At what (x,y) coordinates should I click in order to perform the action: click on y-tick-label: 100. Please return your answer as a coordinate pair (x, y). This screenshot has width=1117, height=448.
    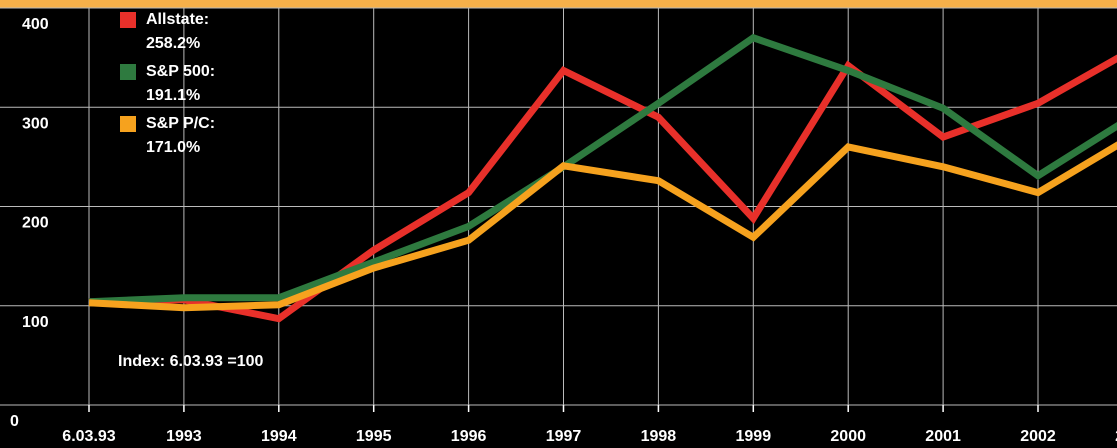
    Looking at the image, I should click on (35, 322).